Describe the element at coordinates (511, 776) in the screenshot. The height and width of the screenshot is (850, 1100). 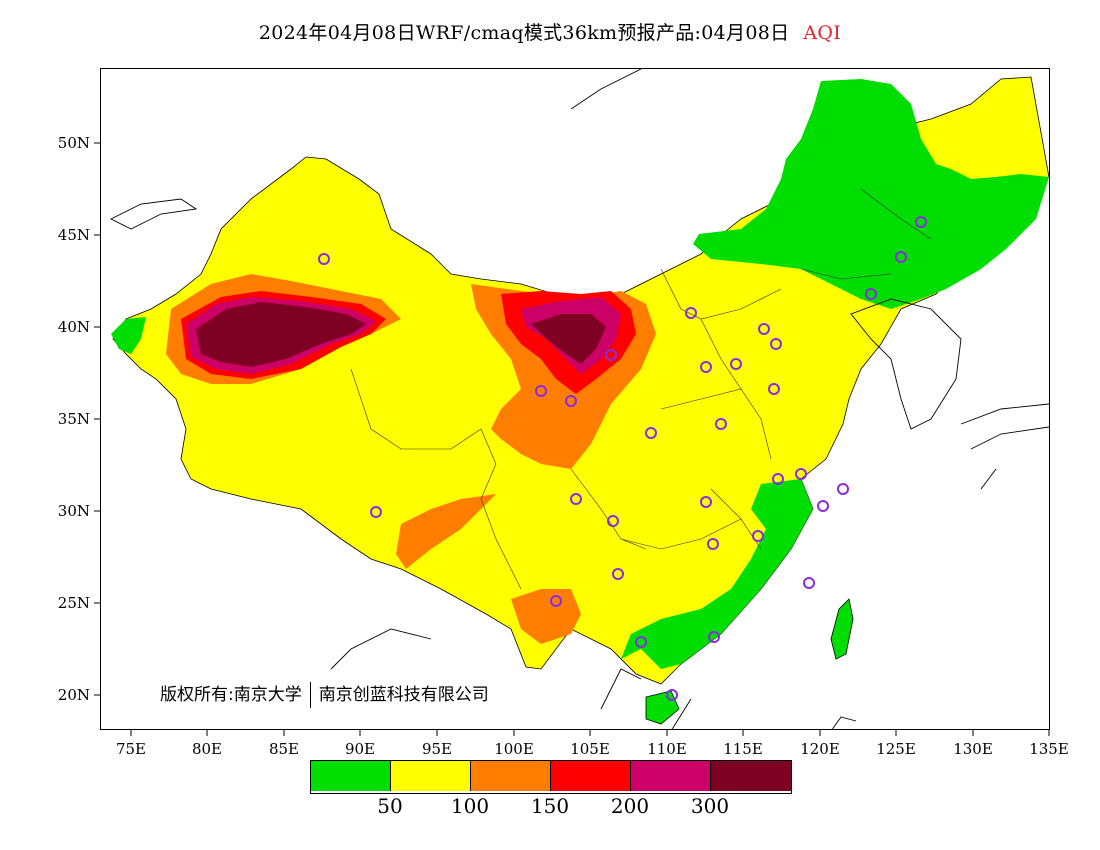
I see `legend-swatch-usg` at that location.